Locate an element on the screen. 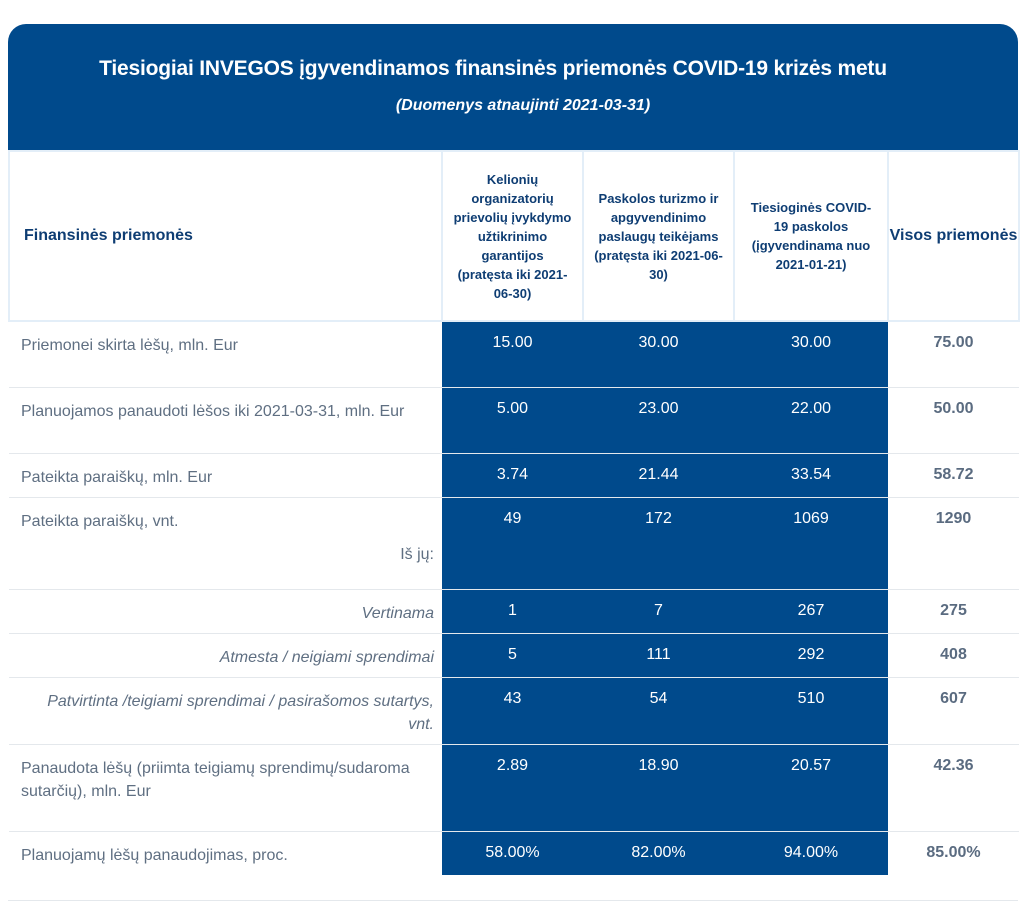  cell-value: 15.00 is located at coordinates (512, 353).